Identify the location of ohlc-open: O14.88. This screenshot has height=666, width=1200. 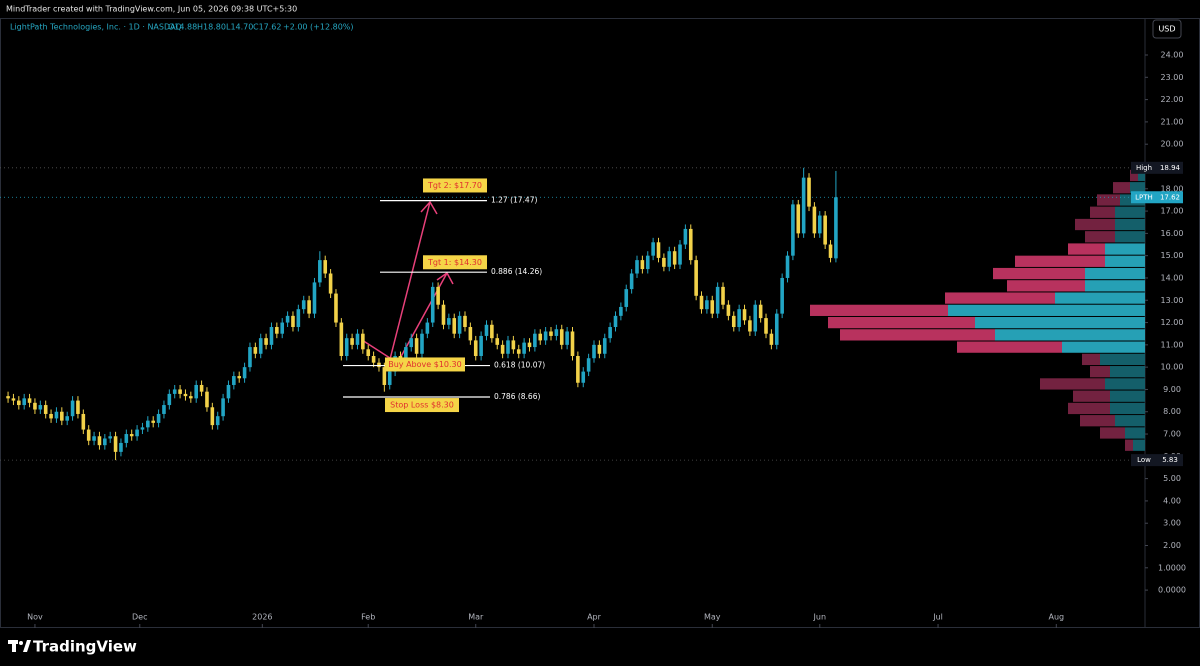
(182, 27).